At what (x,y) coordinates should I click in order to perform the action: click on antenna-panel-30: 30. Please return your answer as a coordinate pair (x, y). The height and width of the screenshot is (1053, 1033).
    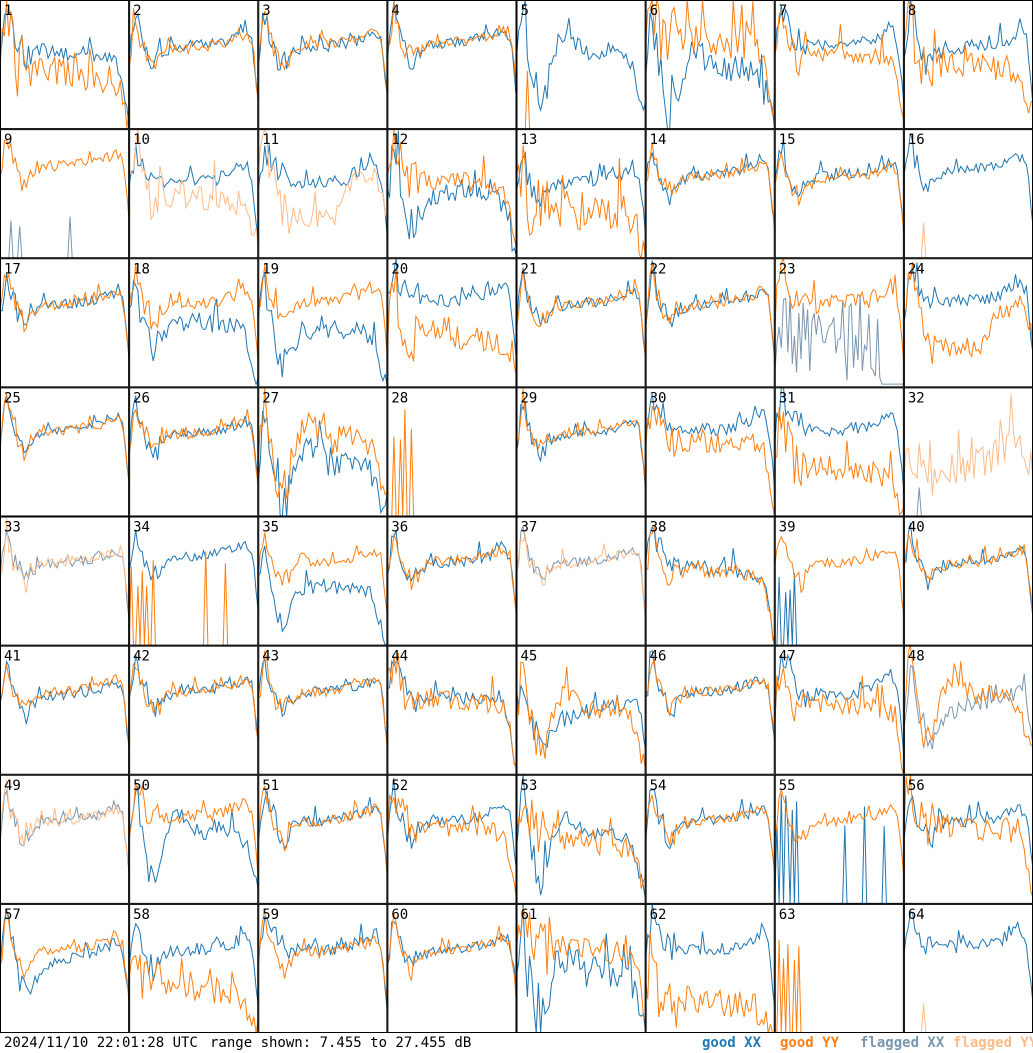
    Looking at the image, I should click on (710, 452).